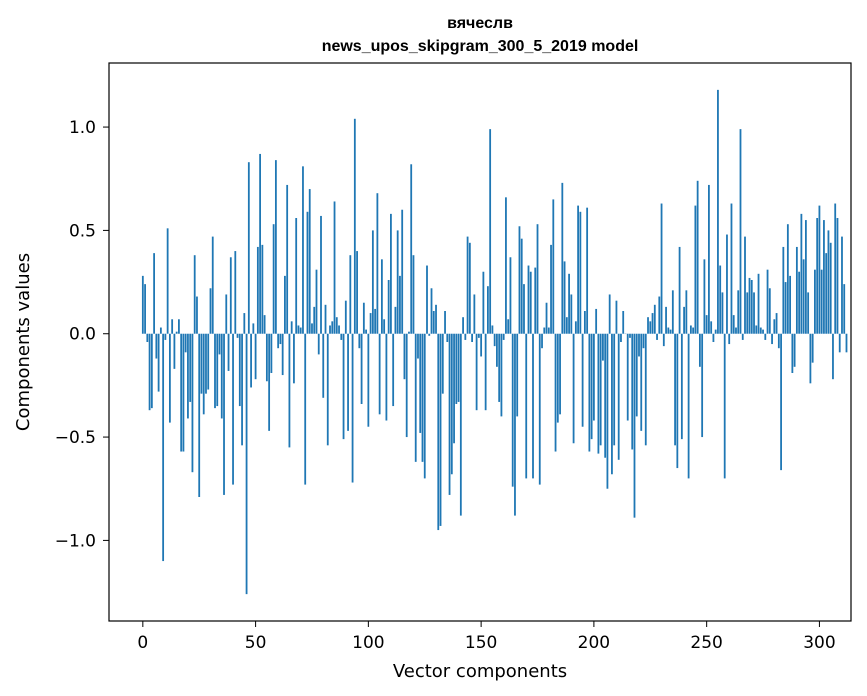 The width and height of the screenshot is (867, 696). Describe the element at coordinates (256, 643) in the screenshot. I see `x-tick-label: 50` at that location.